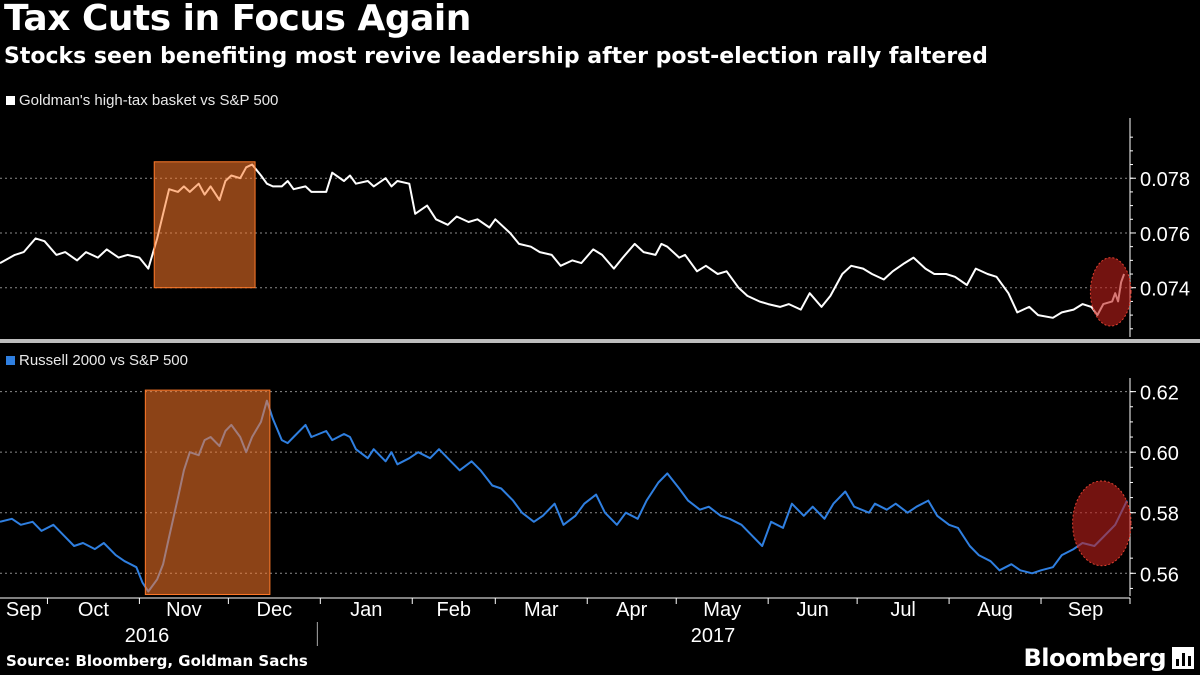 Image resolution: width=1200 pixels, height=675 pixels. Describe the element at coordinates (1159, 515) in the screenshot. I see `y-tick-label: 0.58` at that location.